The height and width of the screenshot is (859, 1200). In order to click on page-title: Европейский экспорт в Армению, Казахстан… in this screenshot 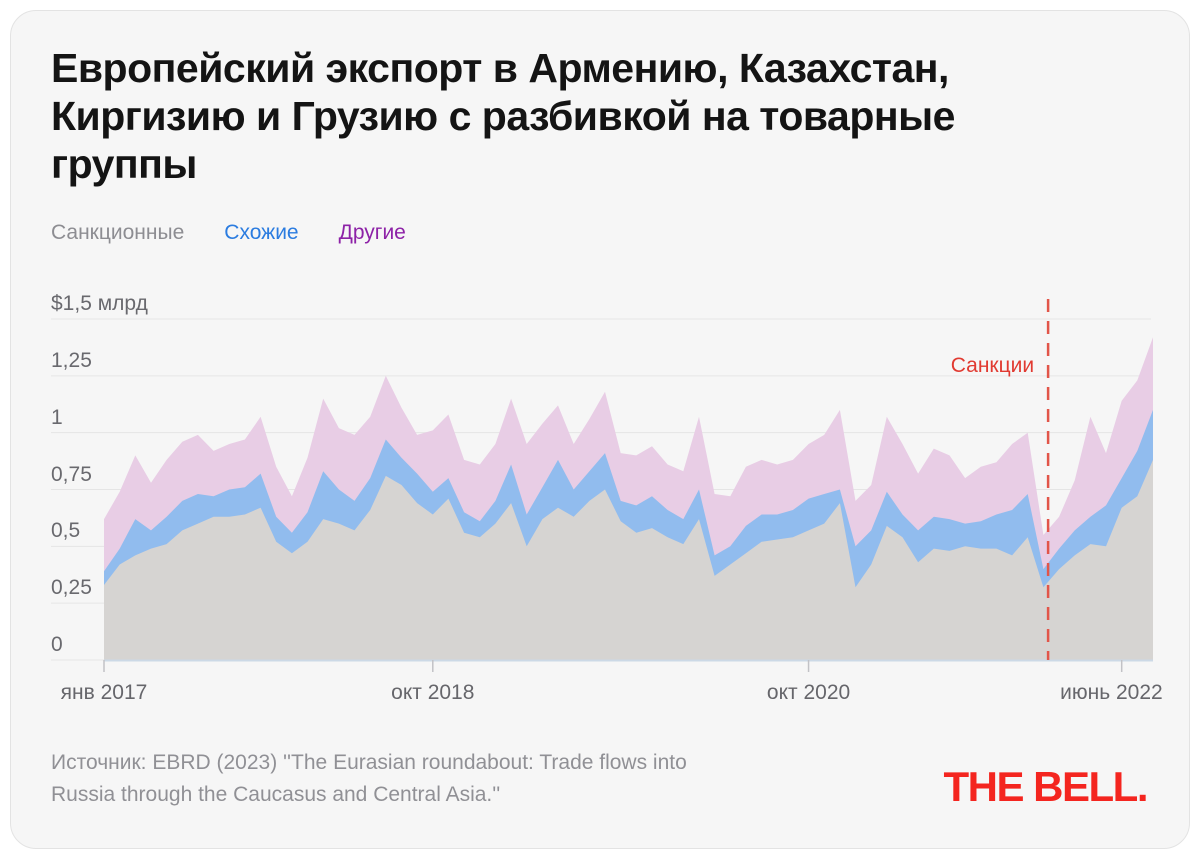, I will do `click(556, 116)`.